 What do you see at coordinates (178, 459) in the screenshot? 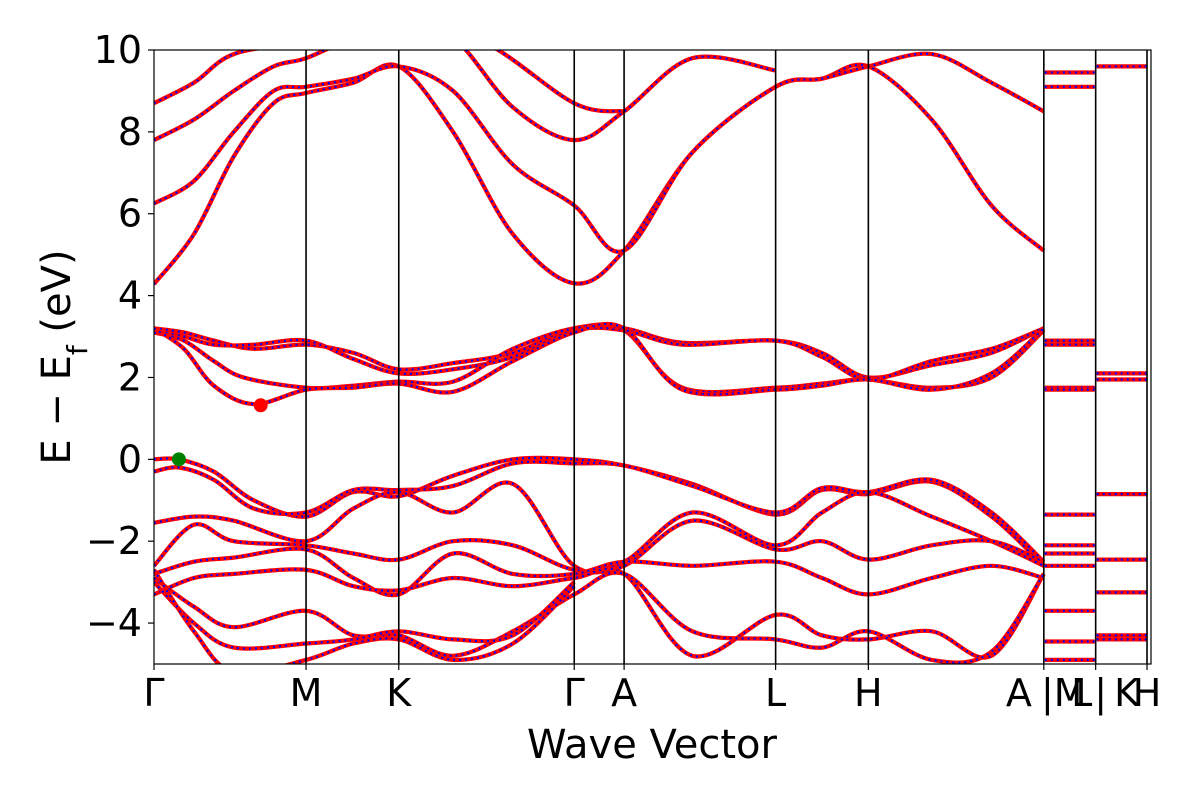
I see `vbm-marker` at bounding box center [178, 459].